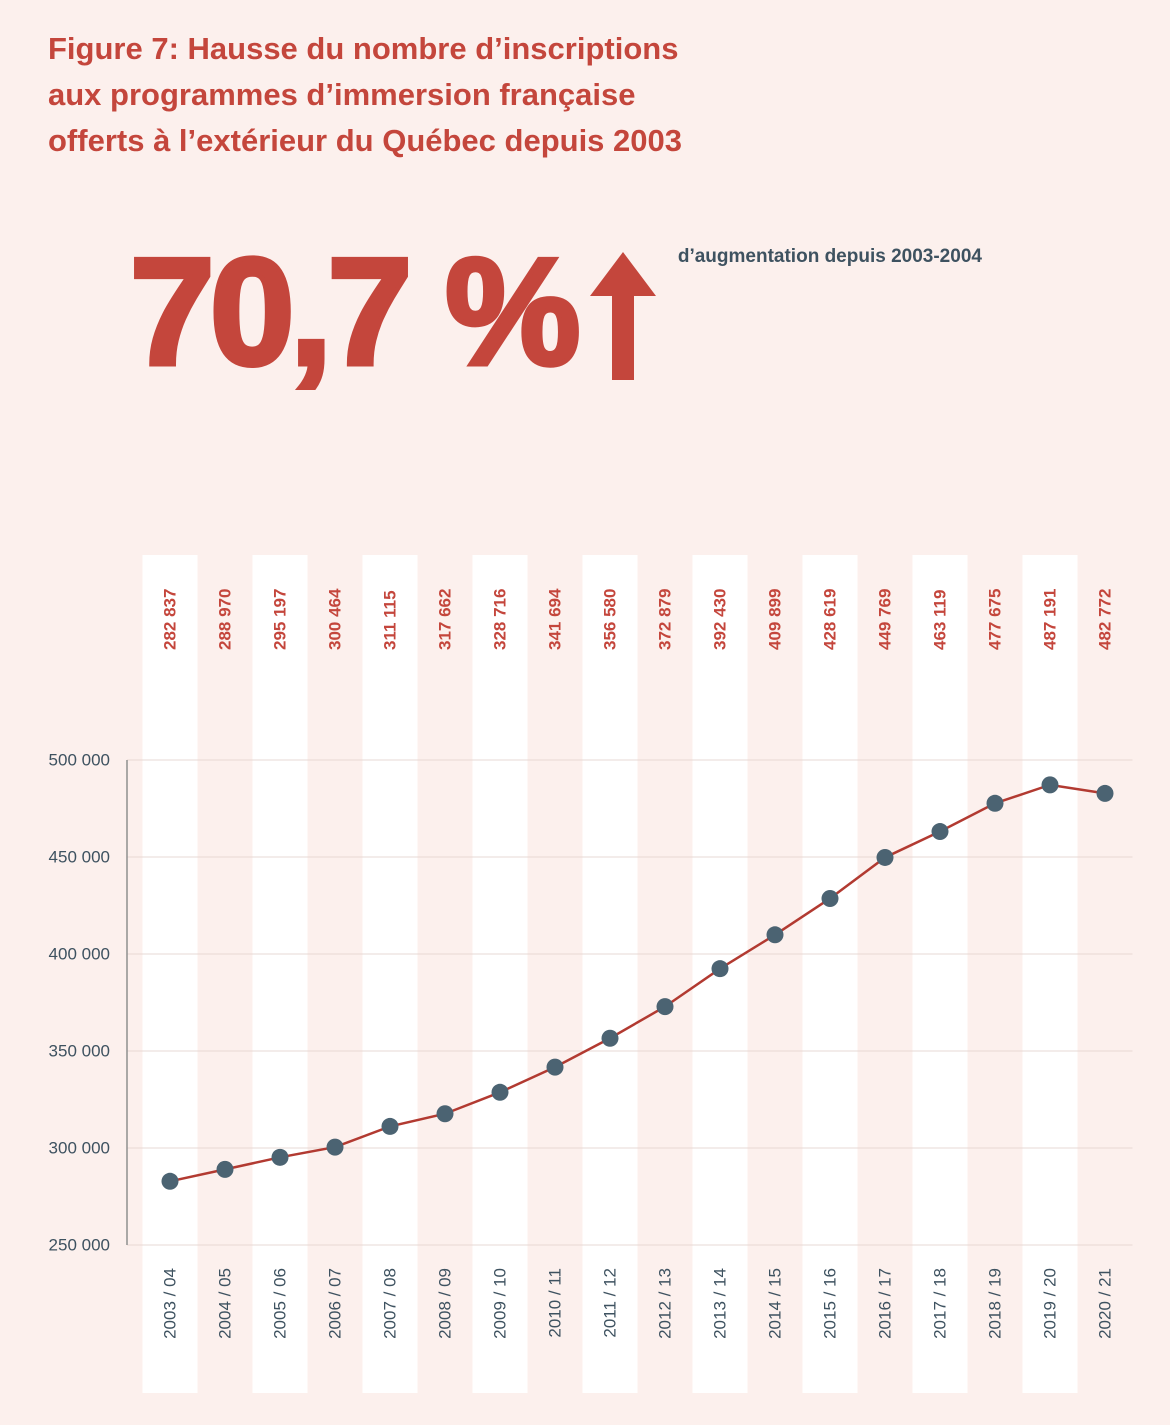 The height and width of the screenshot is (1425, 1170). I want to click on x-axis-label: 2007 / 08, so click(390, 1303).